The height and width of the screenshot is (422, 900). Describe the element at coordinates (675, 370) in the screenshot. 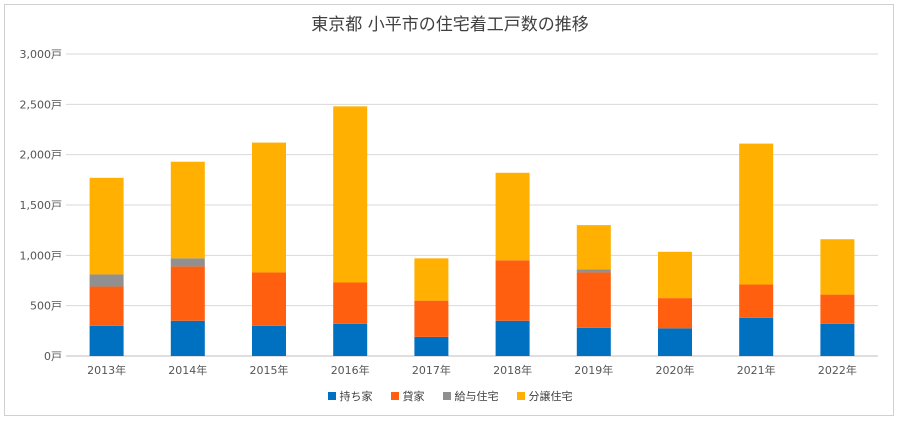

I see `x-tick-label: 2020年` at that location.